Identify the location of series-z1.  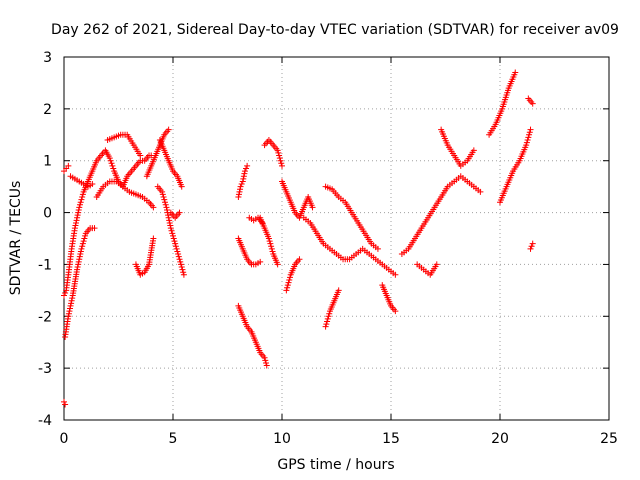
(457, 147).